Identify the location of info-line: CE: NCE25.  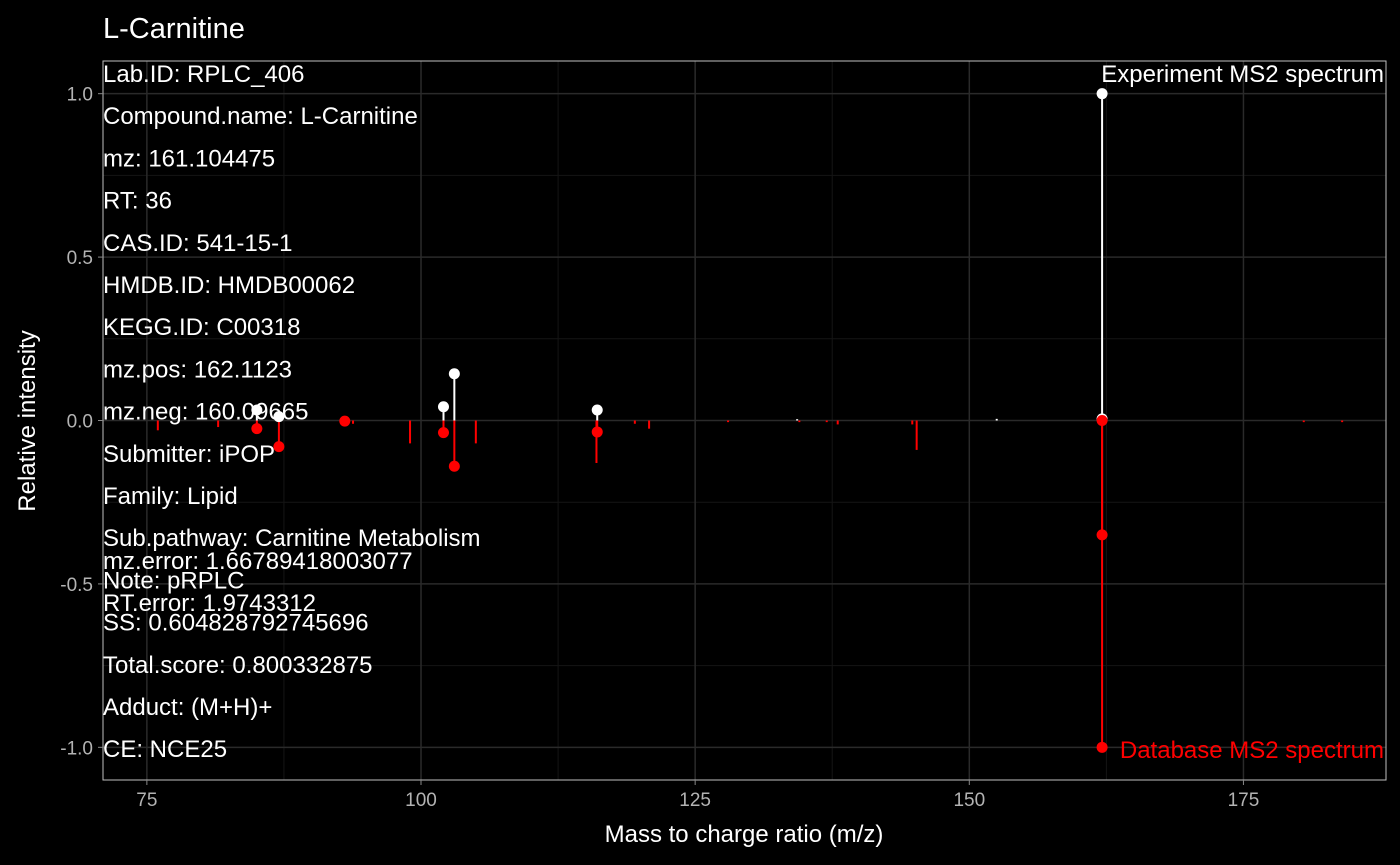
(165, 749).